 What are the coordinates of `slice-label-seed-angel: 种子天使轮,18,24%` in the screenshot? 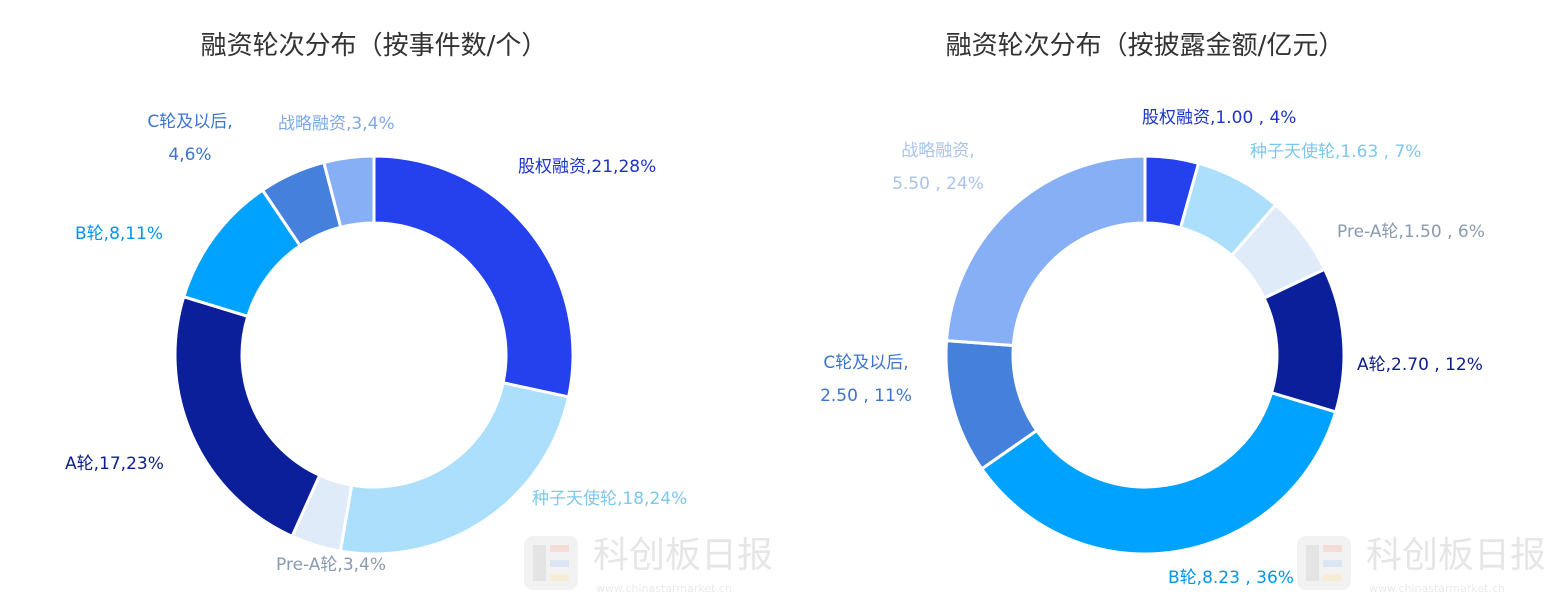 It's located at (609, 498).